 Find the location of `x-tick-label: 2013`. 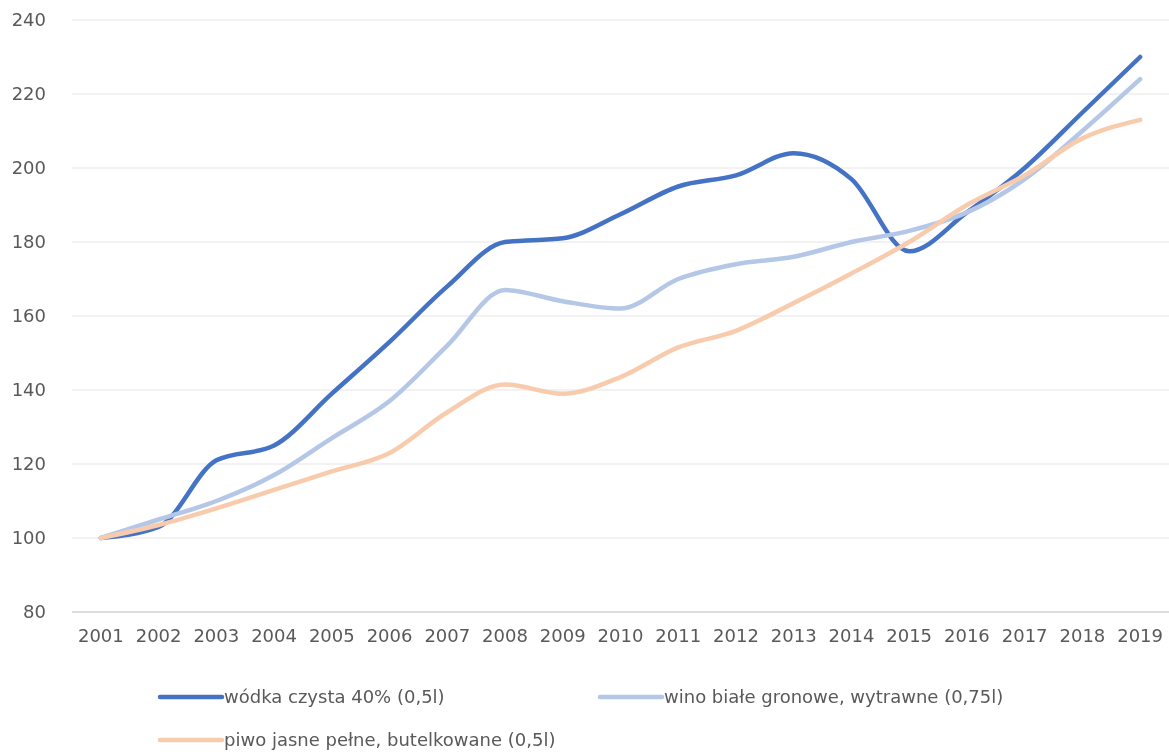

x-tick-label: 2013 is located at coordinates (793, 635).